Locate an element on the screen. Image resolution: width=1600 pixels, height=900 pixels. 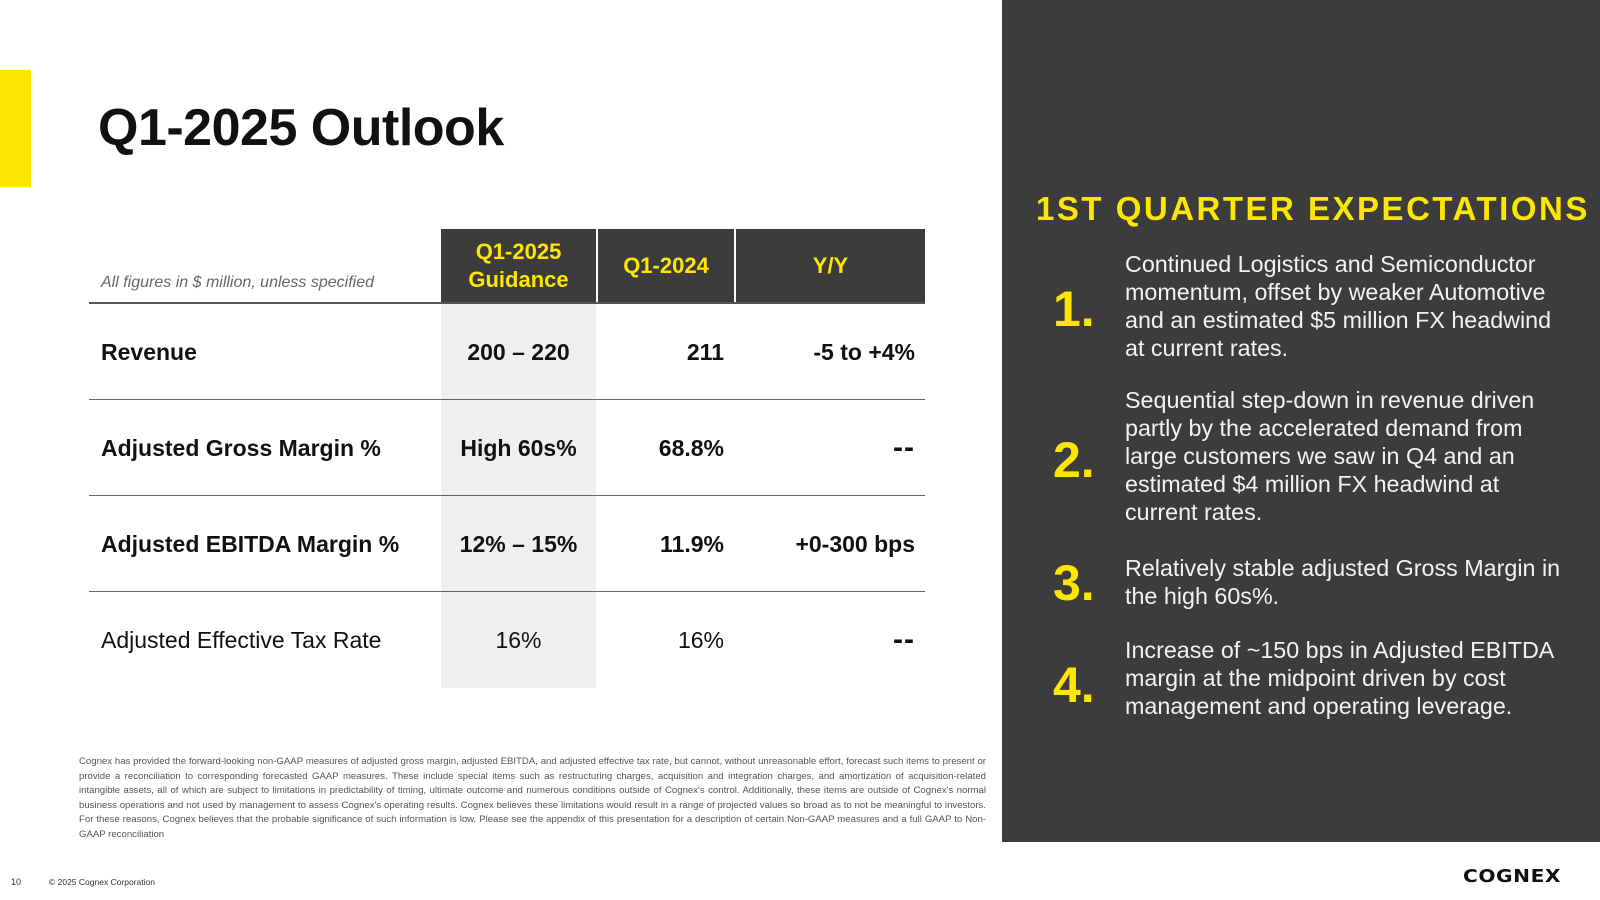
guidance-value: High 60s% is located at coordinates (518, 447).